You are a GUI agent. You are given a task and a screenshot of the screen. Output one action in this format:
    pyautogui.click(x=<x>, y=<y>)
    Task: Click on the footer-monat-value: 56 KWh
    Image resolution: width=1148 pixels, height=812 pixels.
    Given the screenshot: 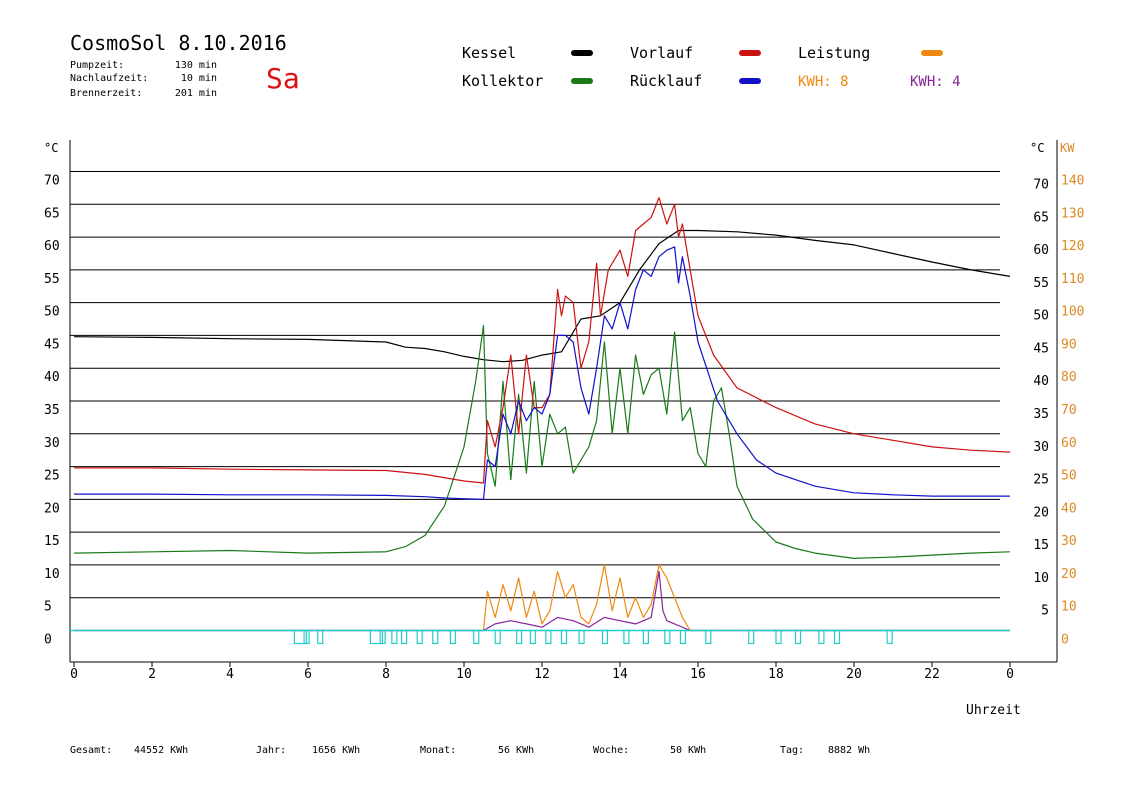 What is the action you would take?
    pyautogui.click(x=516, y=750)
    